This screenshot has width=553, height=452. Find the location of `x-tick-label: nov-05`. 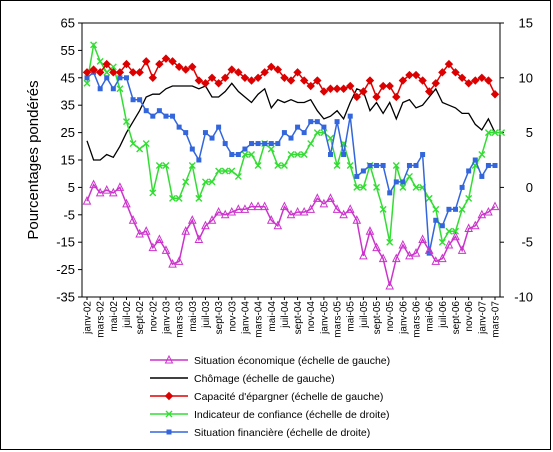

x-tick-label: nov-05 is located at coordinates (390, 316).